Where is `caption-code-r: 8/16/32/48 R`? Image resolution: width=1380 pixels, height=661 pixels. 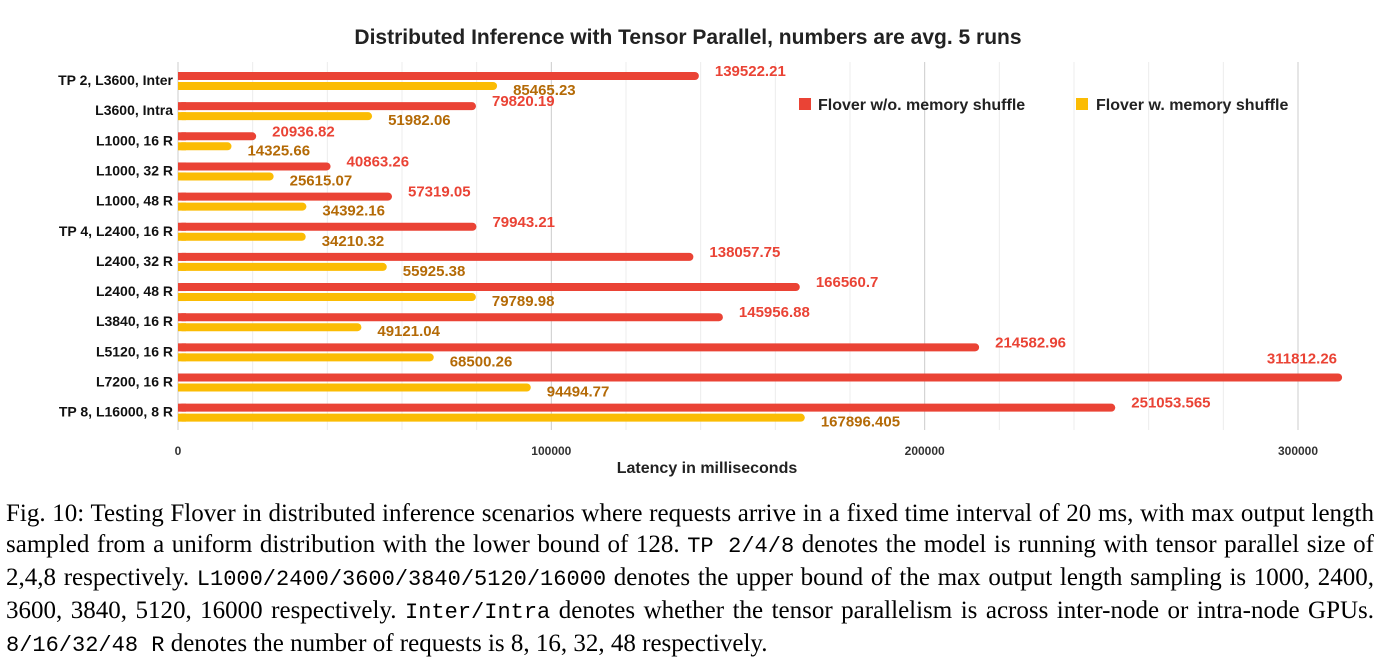
caption-code-r: 8/16/32/48 R is located at coordinates (85, 645).